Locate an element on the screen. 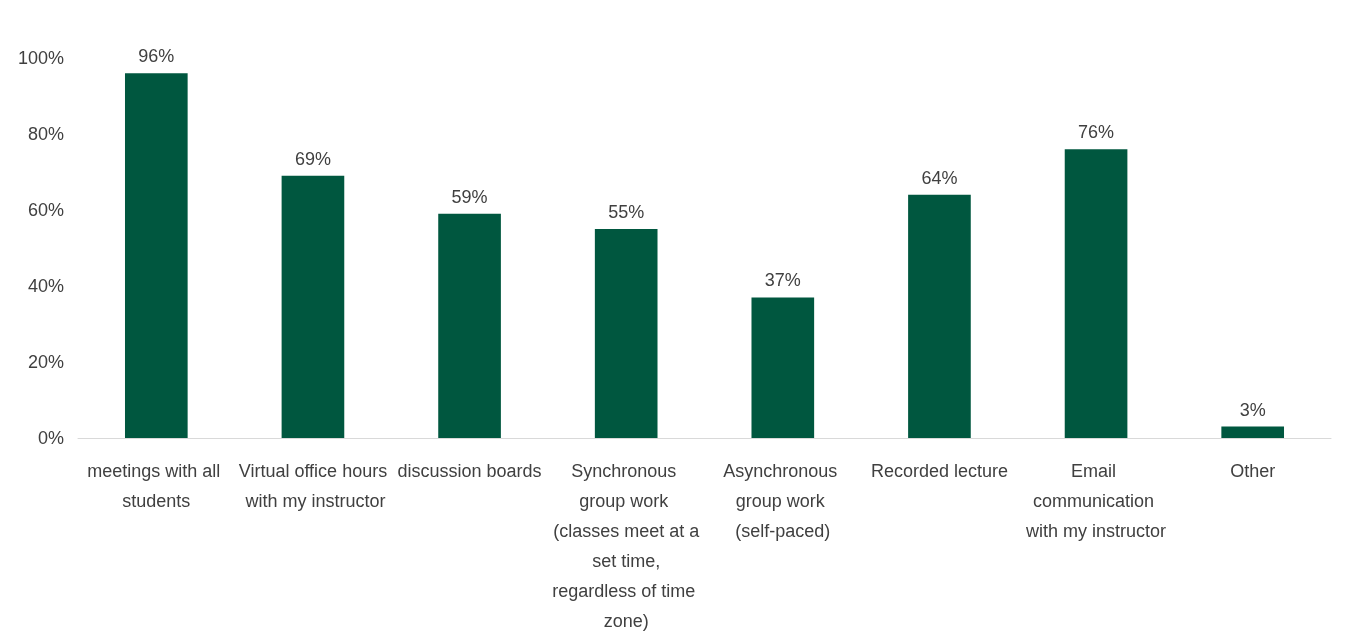 The height and width of the screenshot is (644, 1359). data-label: 55% is located at coordinates (626, 212).